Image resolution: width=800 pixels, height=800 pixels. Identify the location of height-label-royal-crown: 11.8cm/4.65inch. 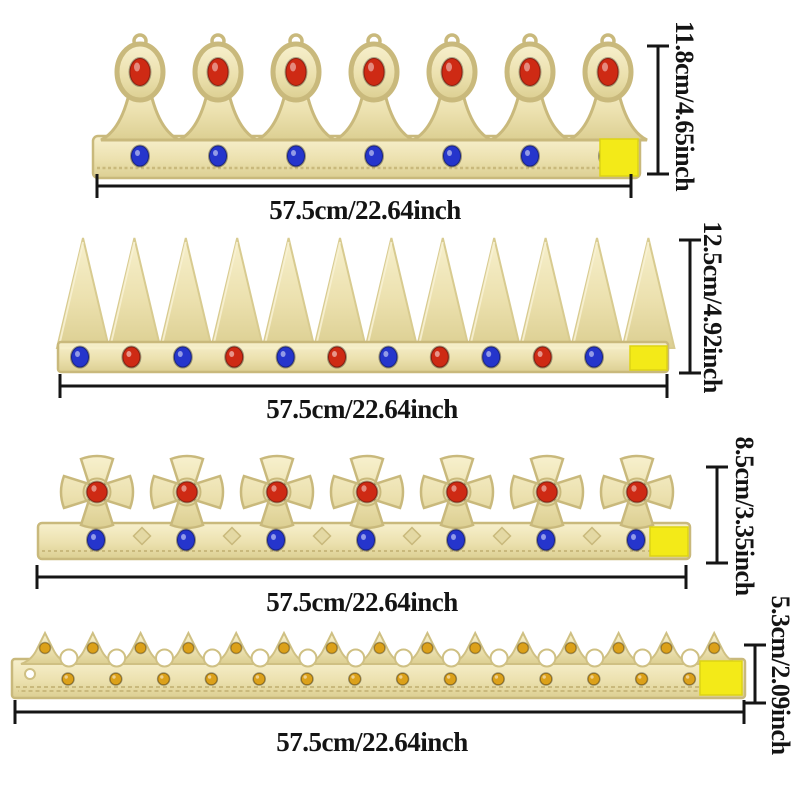
(684, 106).